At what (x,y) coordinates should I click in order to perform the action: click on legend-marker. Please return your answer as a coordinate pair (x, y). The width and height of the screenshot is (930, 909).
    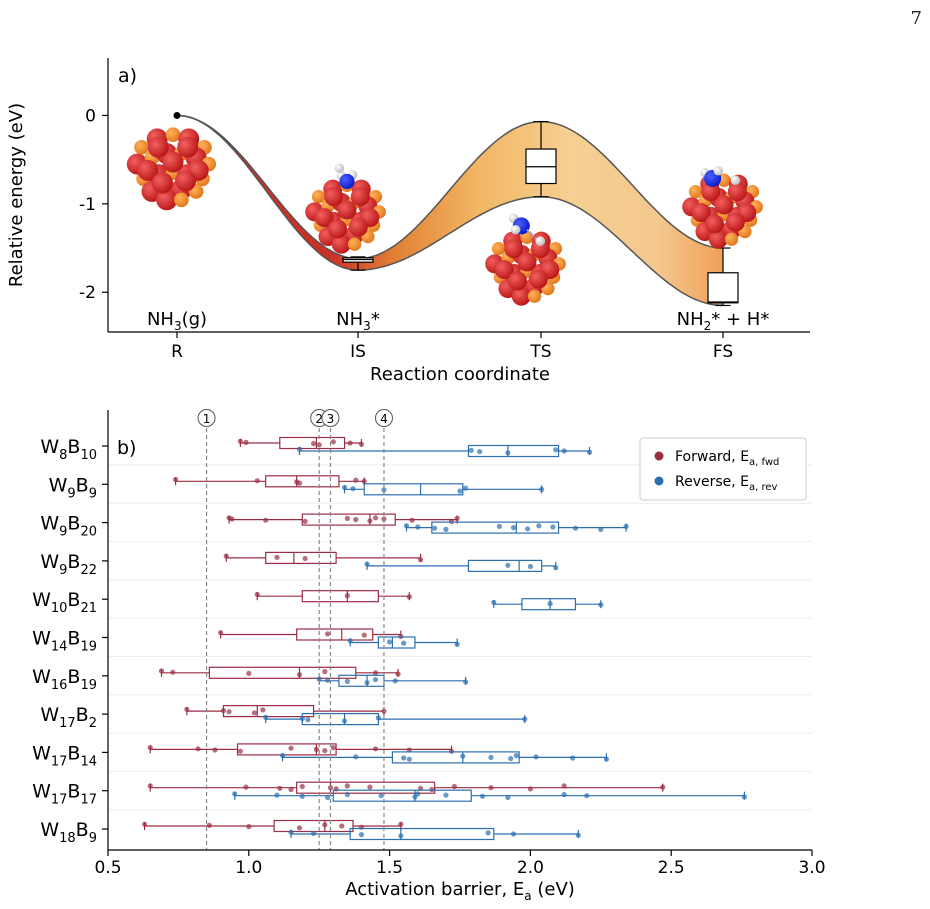
    Looking at the image, I should click on (659, 456).